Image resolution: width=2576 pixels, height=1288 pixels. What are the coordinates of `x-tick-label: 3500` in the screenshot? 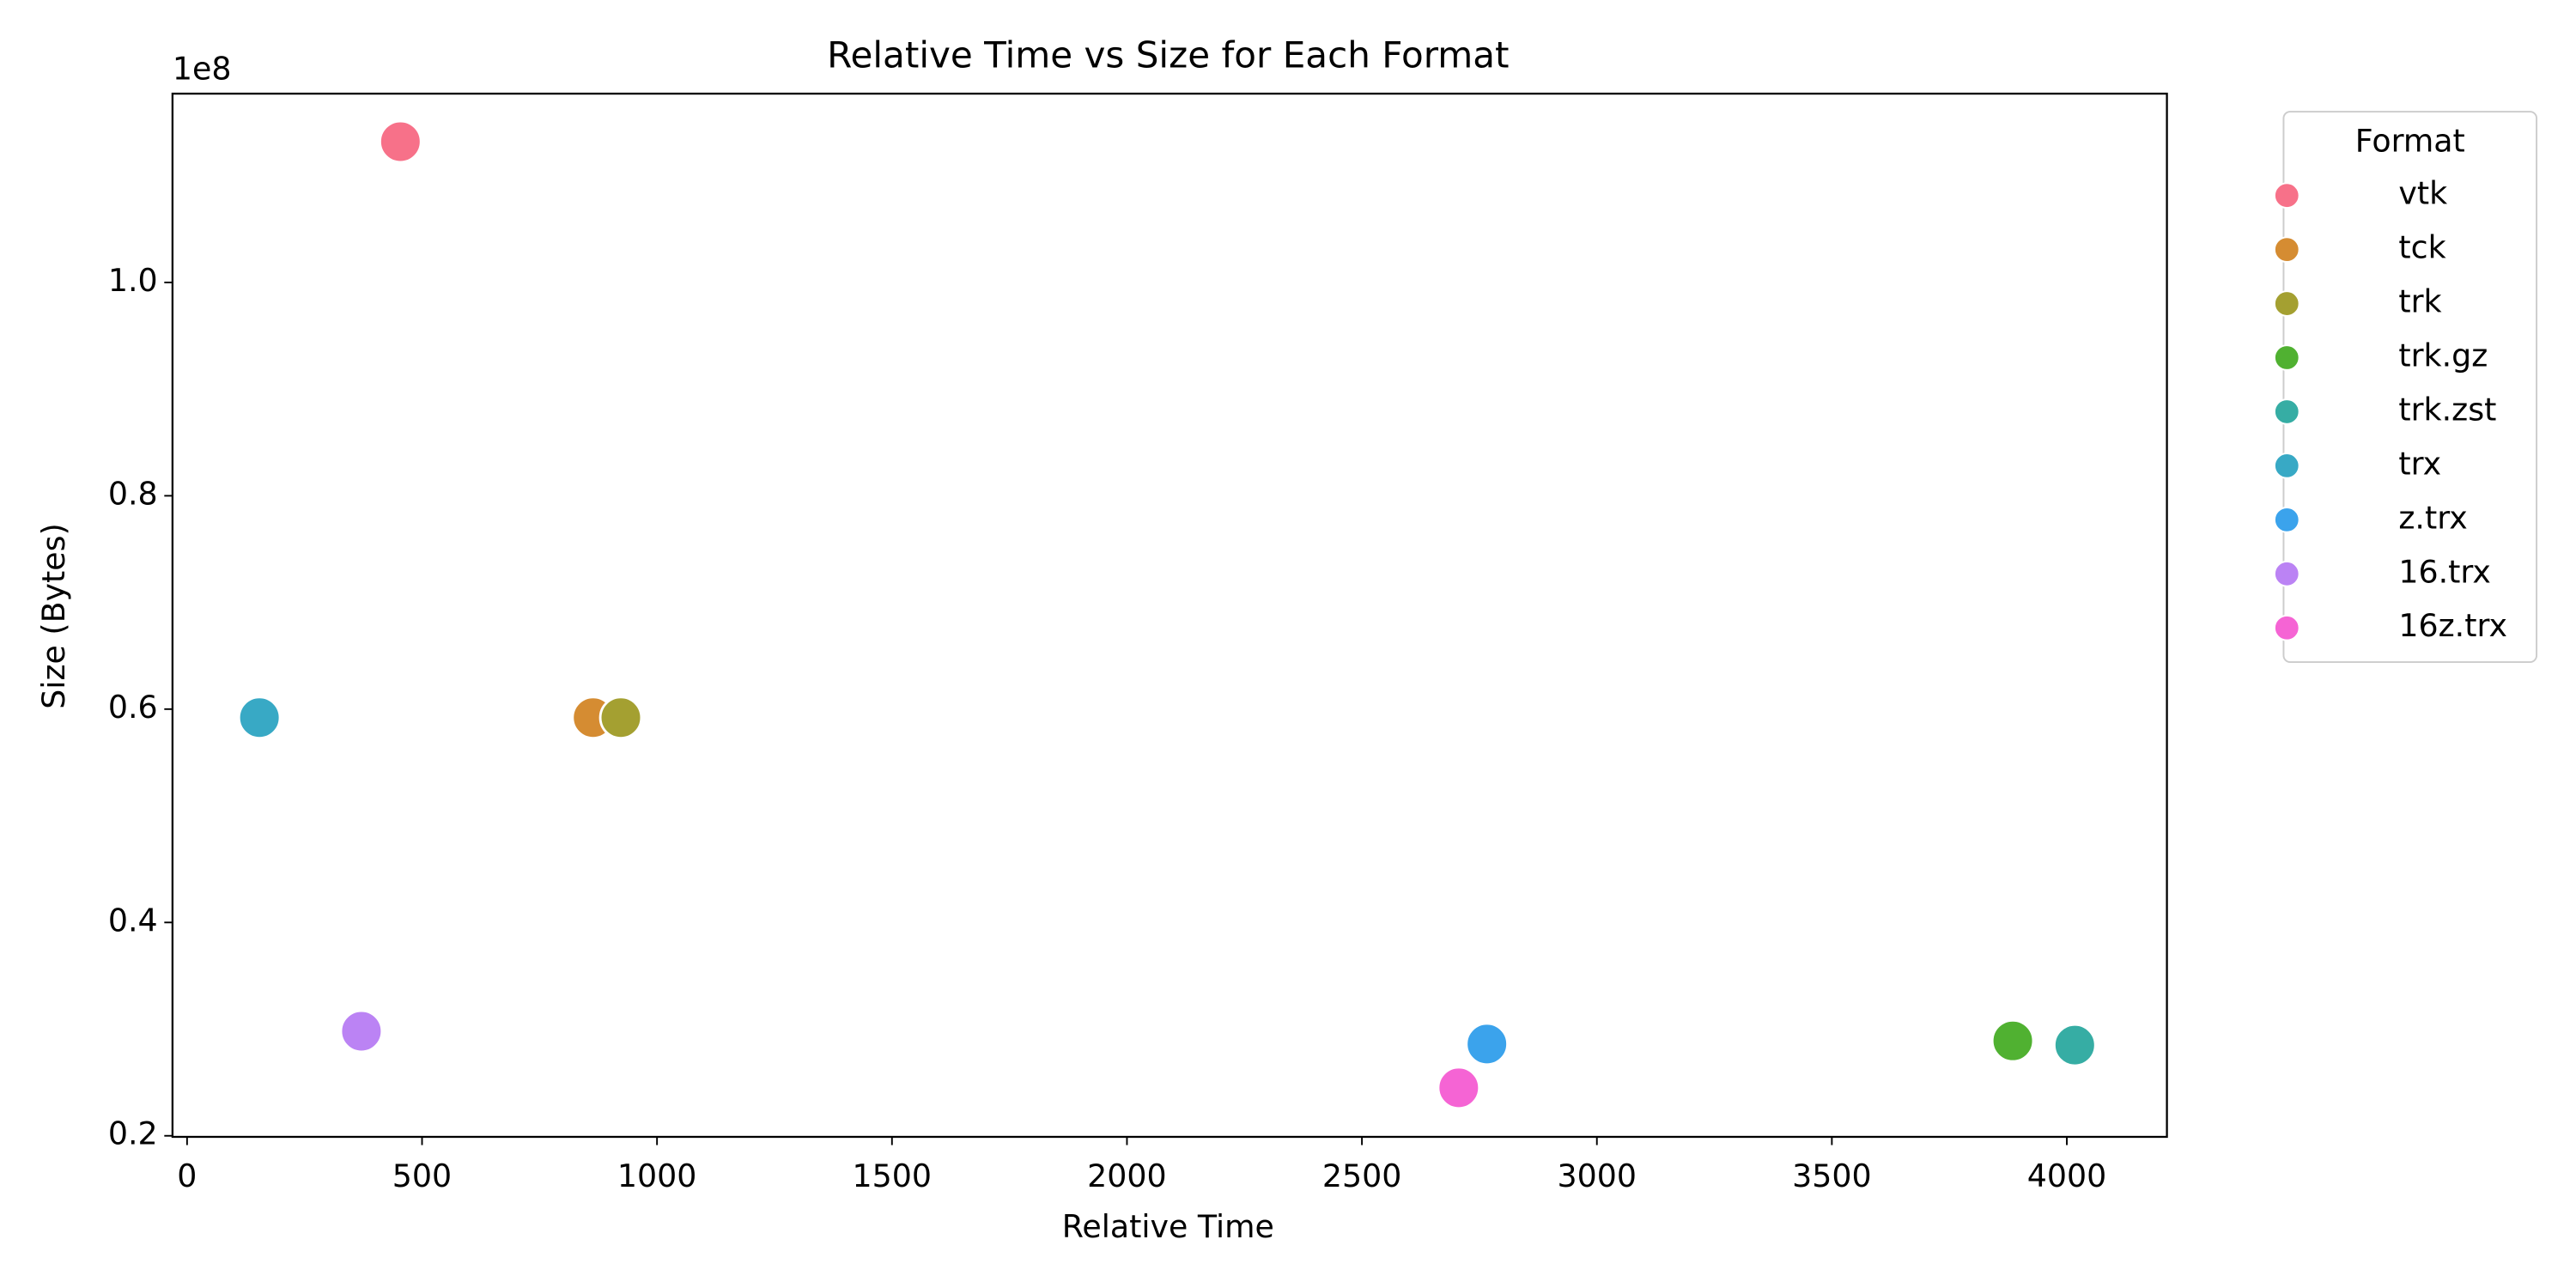 It's located at (1832, 1175).